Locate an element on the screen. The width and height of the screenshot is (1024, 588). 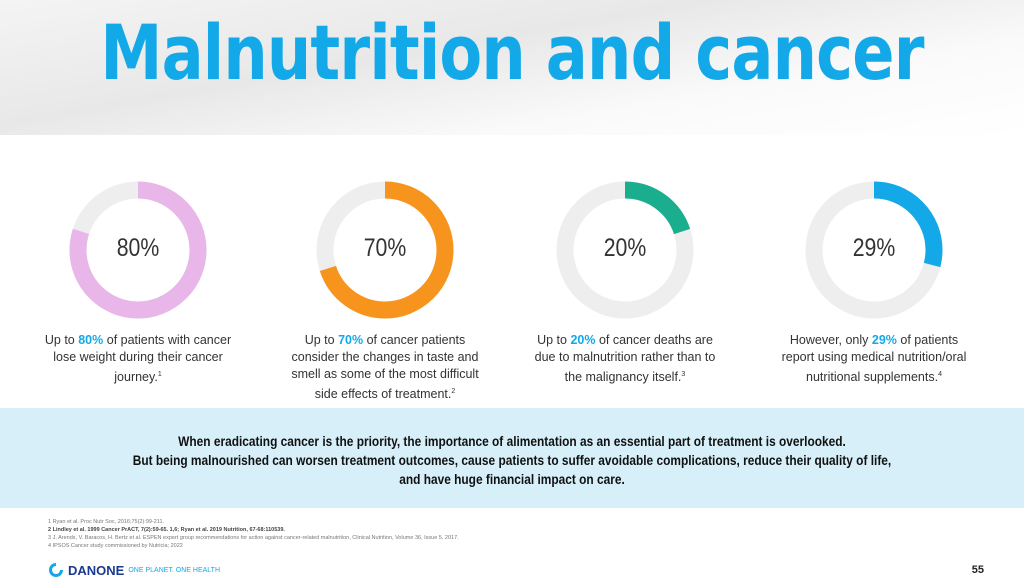
danone-logo: DANONE ONE PLANET. ONE HEALTH is located at coordinates (134, 570).